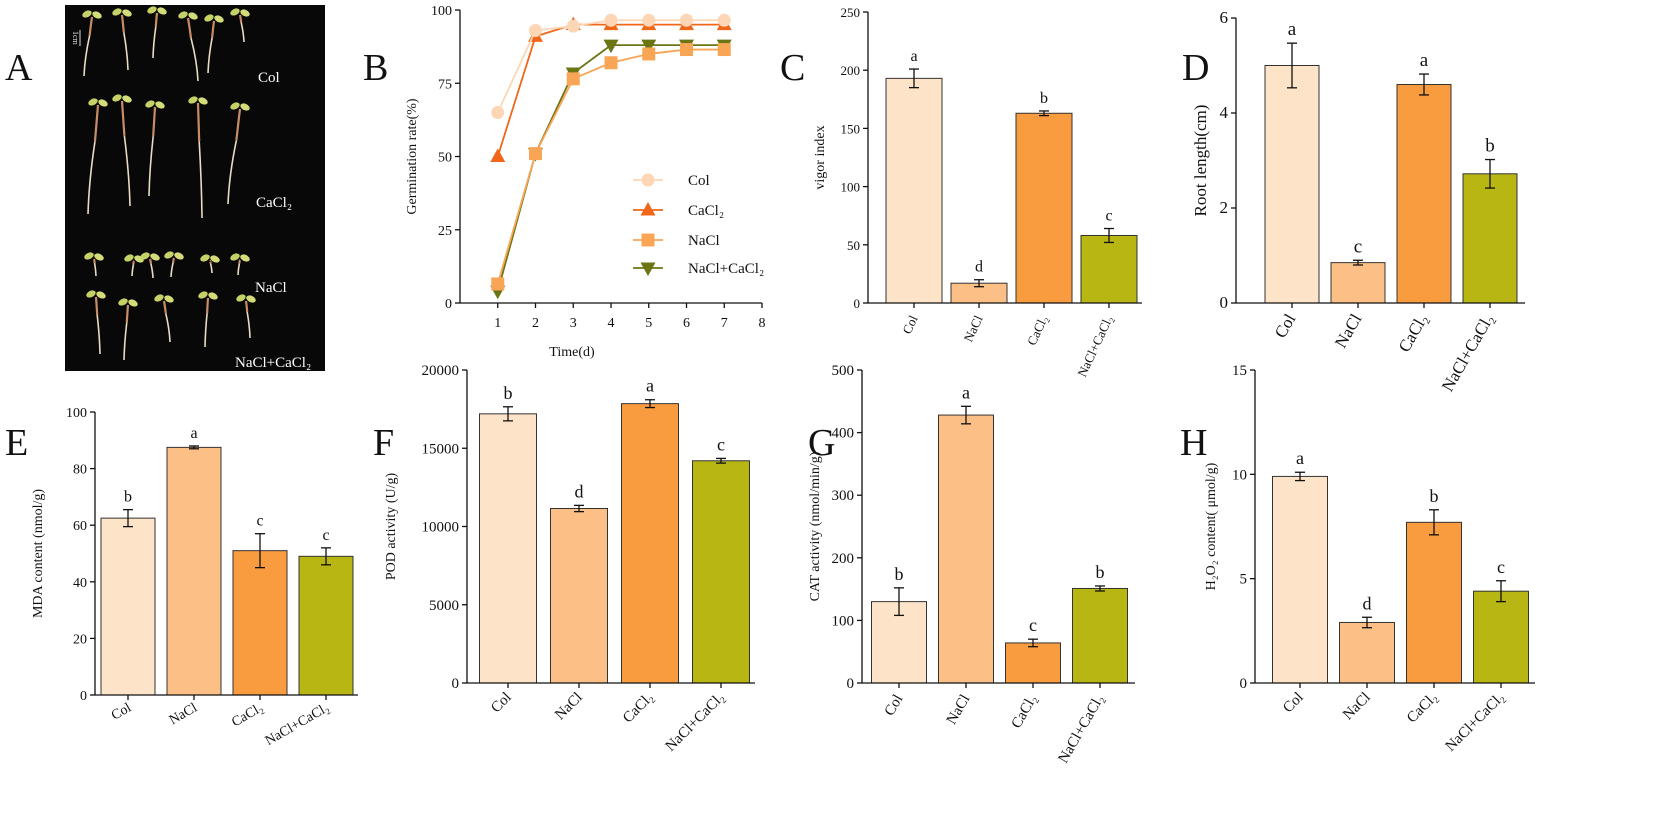 The image size is (1654, 822). I want to click on y-tick-label: 4, so click(1224, 112).